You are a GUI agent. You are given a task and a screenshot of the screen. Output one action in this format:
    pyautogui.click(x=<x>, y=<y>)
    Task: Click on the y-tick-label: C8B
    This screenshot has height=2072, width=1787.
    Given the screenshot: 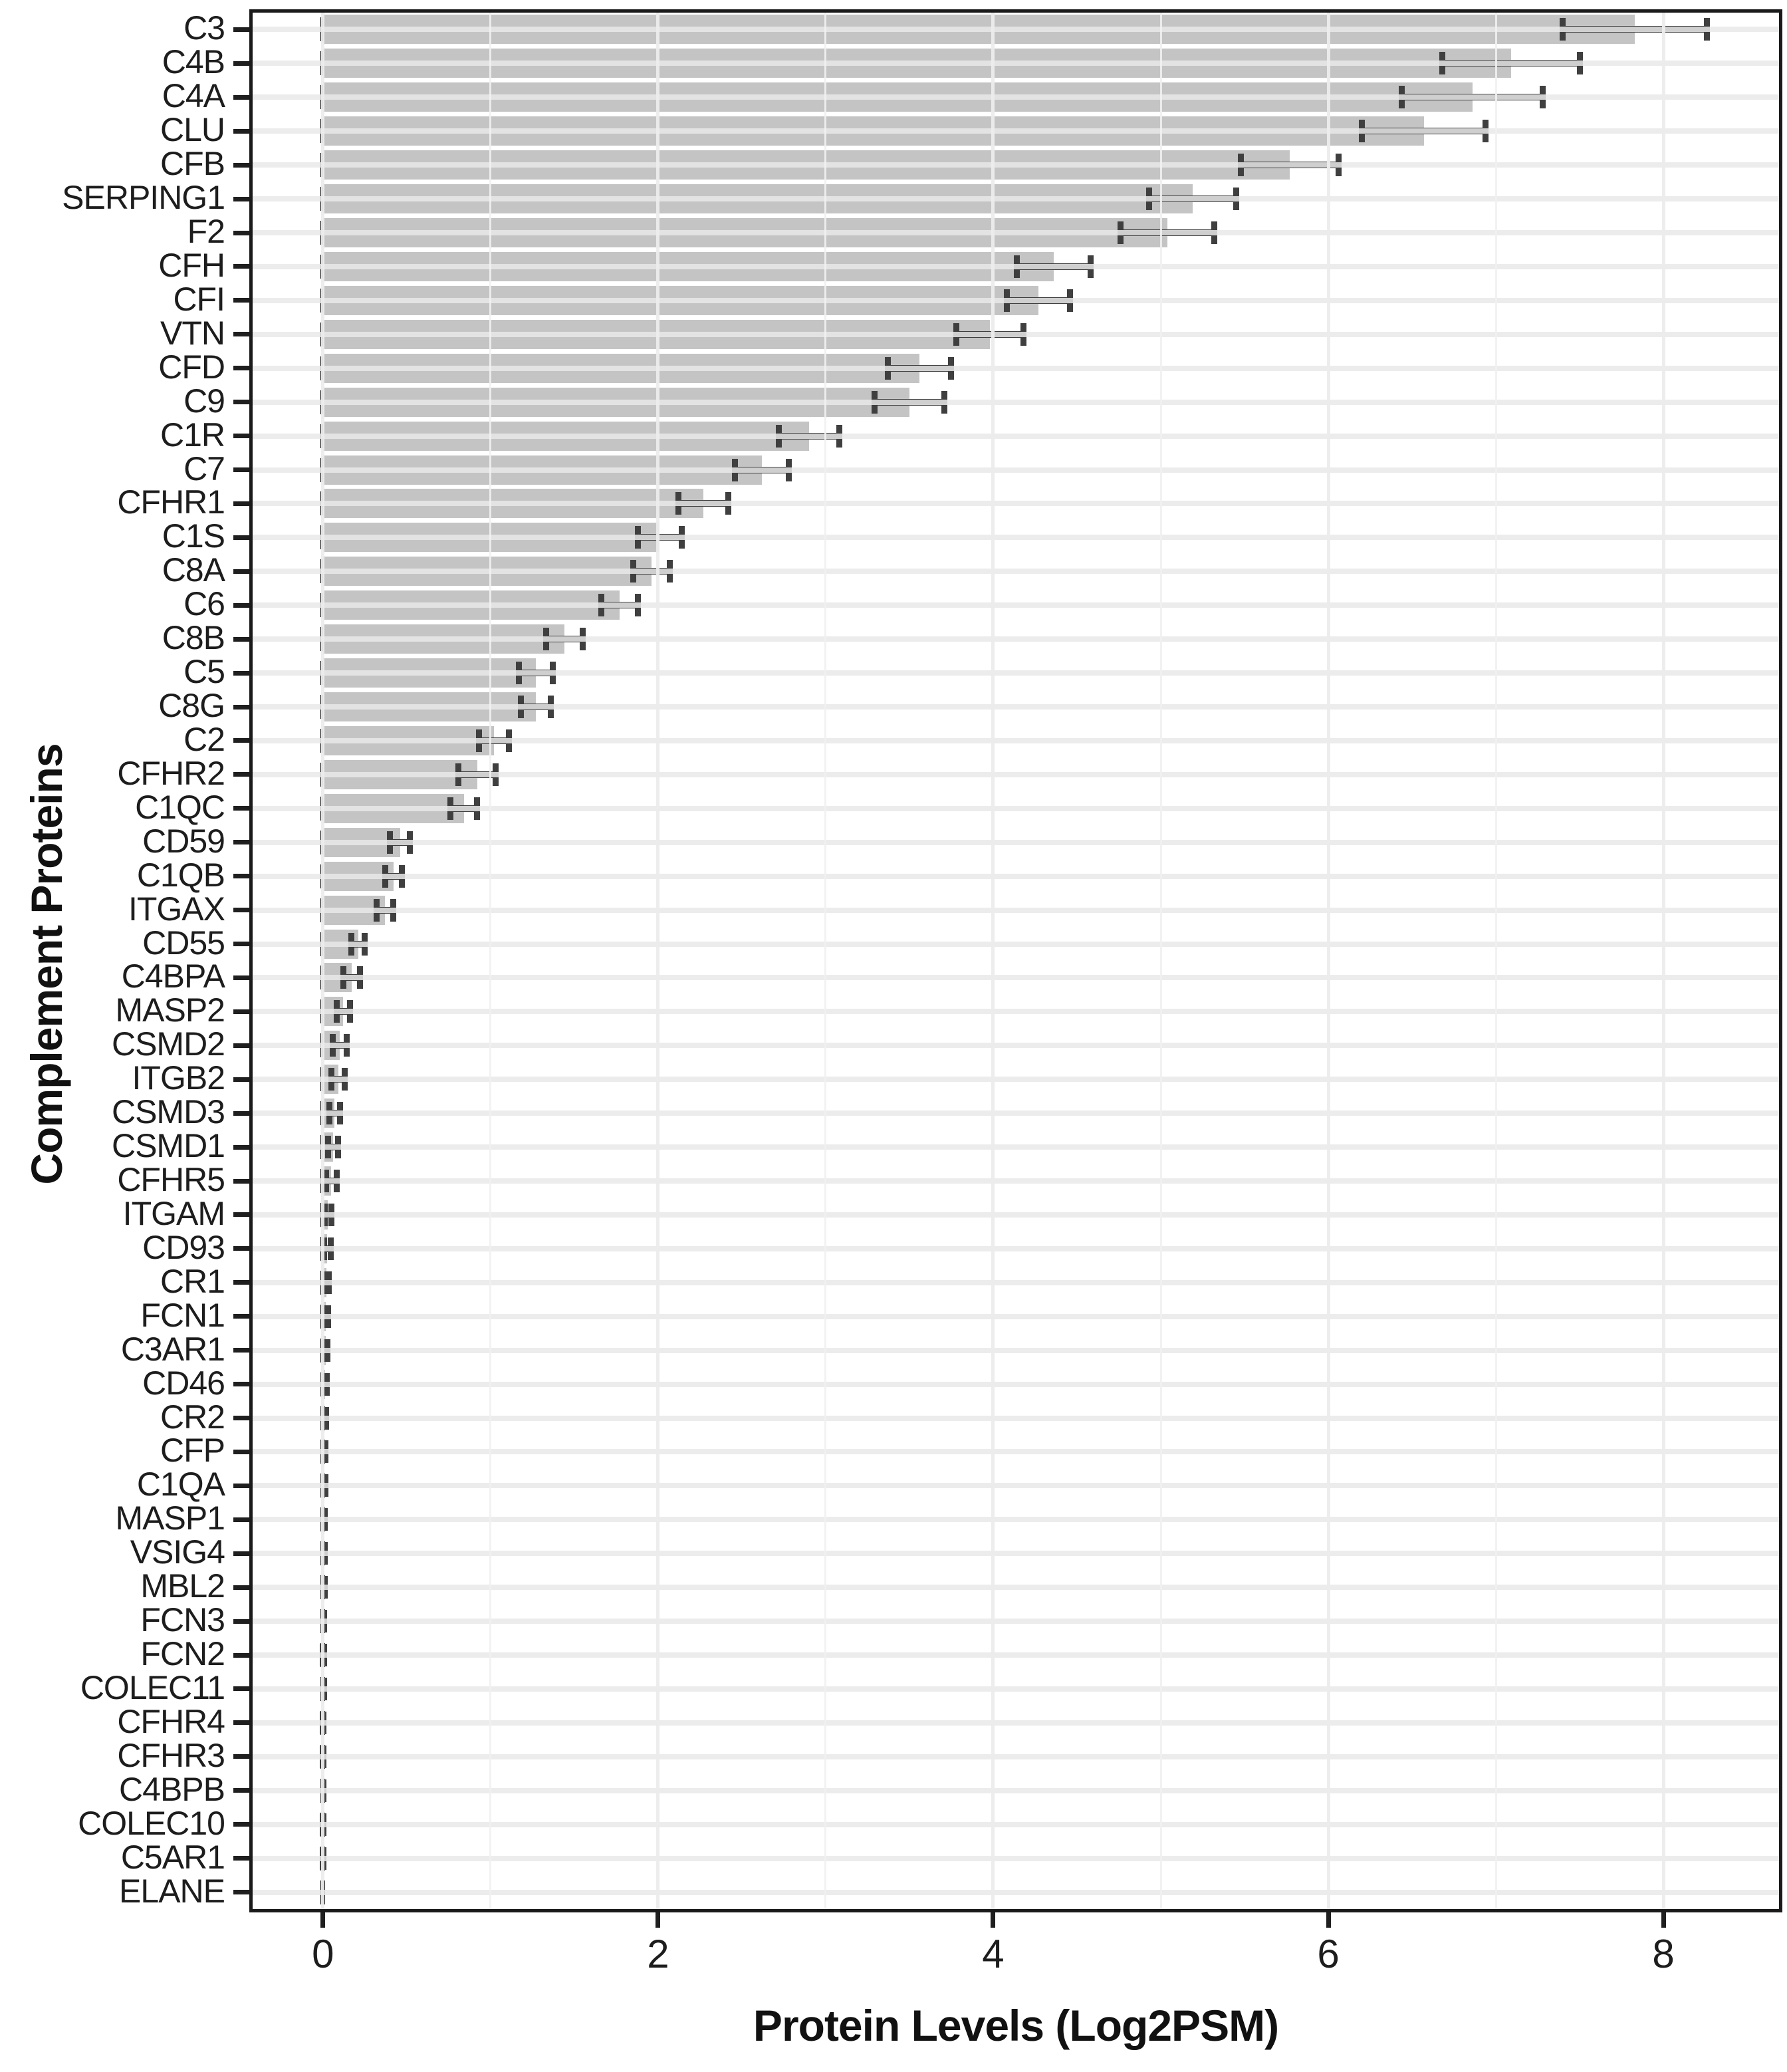 What is the action you would take?
    pyautogui.click(x=193, y=638)
    